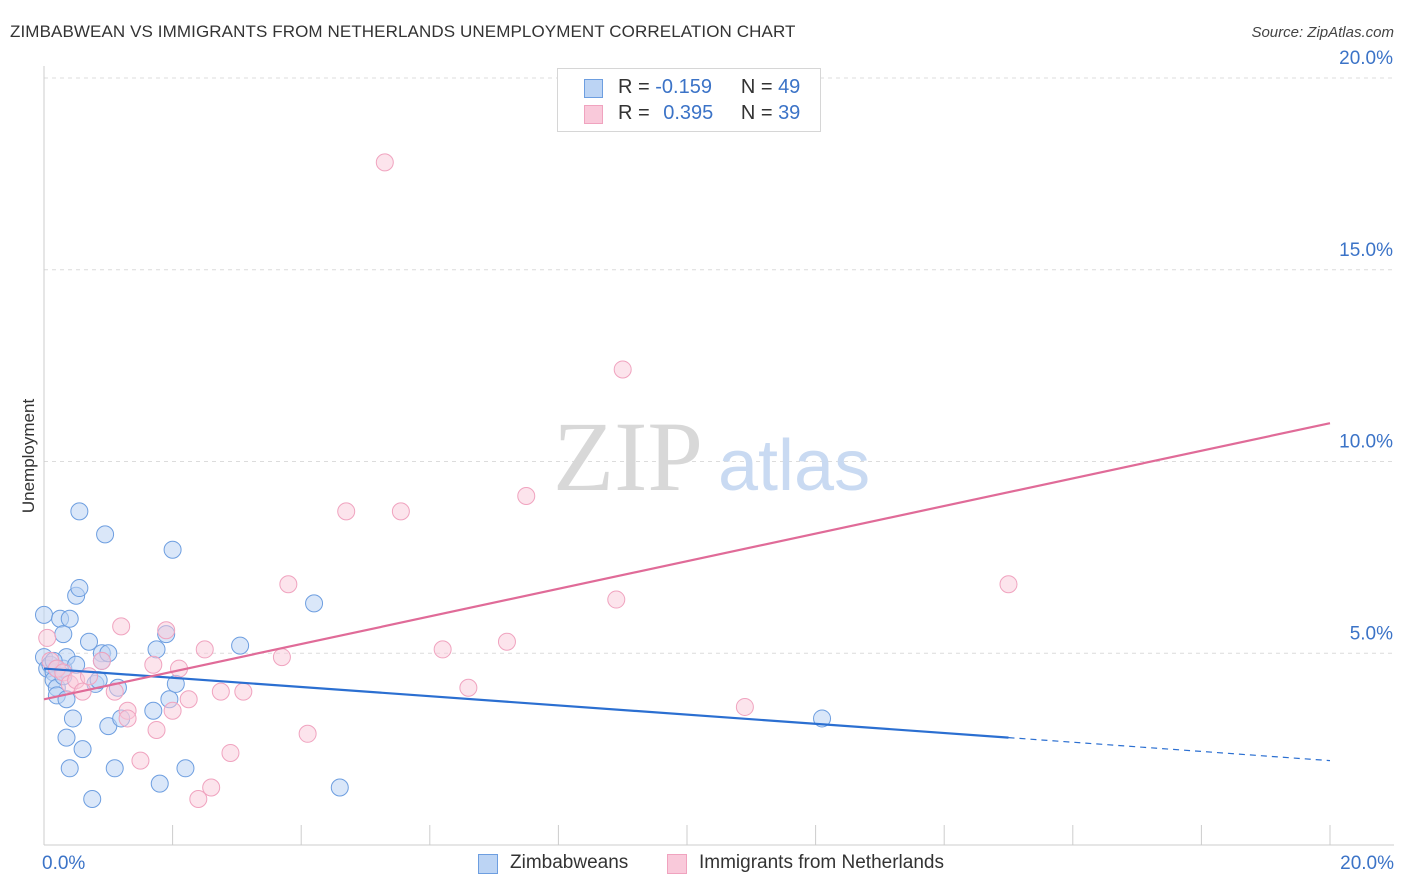 The width and height of the screenshot is (1406, 892). Describe the element at coordinates (526, 703) in the screenshot. I see `zimbabweans-trend-line` at that location.